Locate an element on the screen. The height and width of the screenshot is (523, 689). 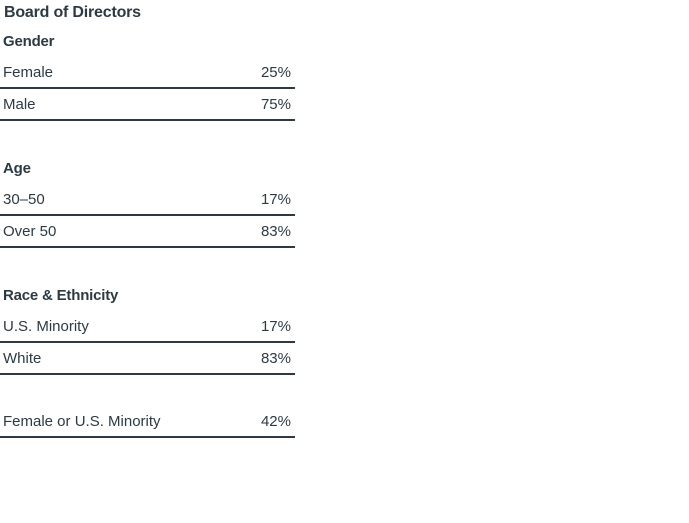
age-rows: 30–50 17% Over 50 83% is located at coordinates (147, 216).